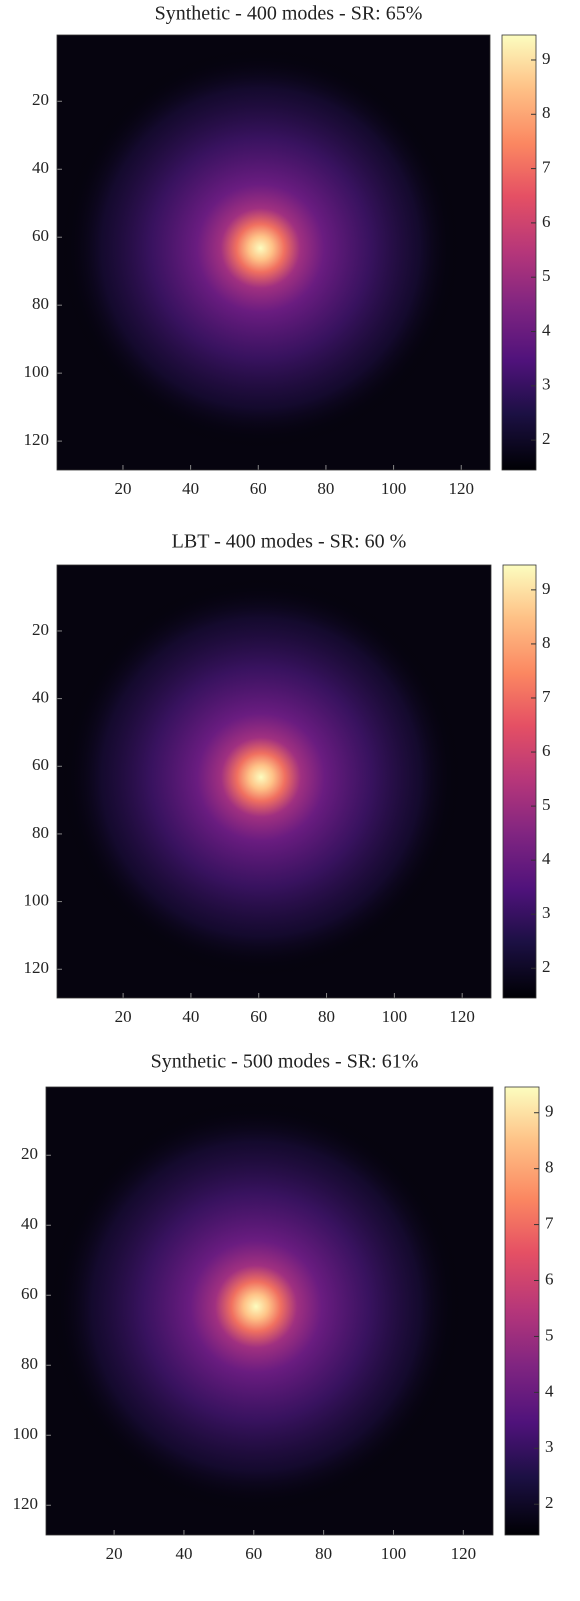 Image resolution: width=580 pixels, height=1601 pixels. What do you see at coordinates (289, 14) in the screenshot?
I see `chart-title: Synthetic - 400 modes - SR: 65%` at bounding box center [289, 14].